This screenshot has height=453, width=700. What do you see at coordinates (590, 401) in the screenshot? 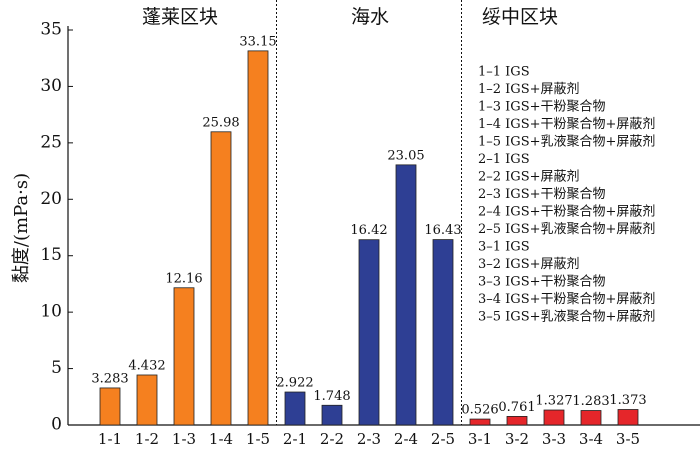
I see `value-label: 1.283` at bounding box center [590, 401].